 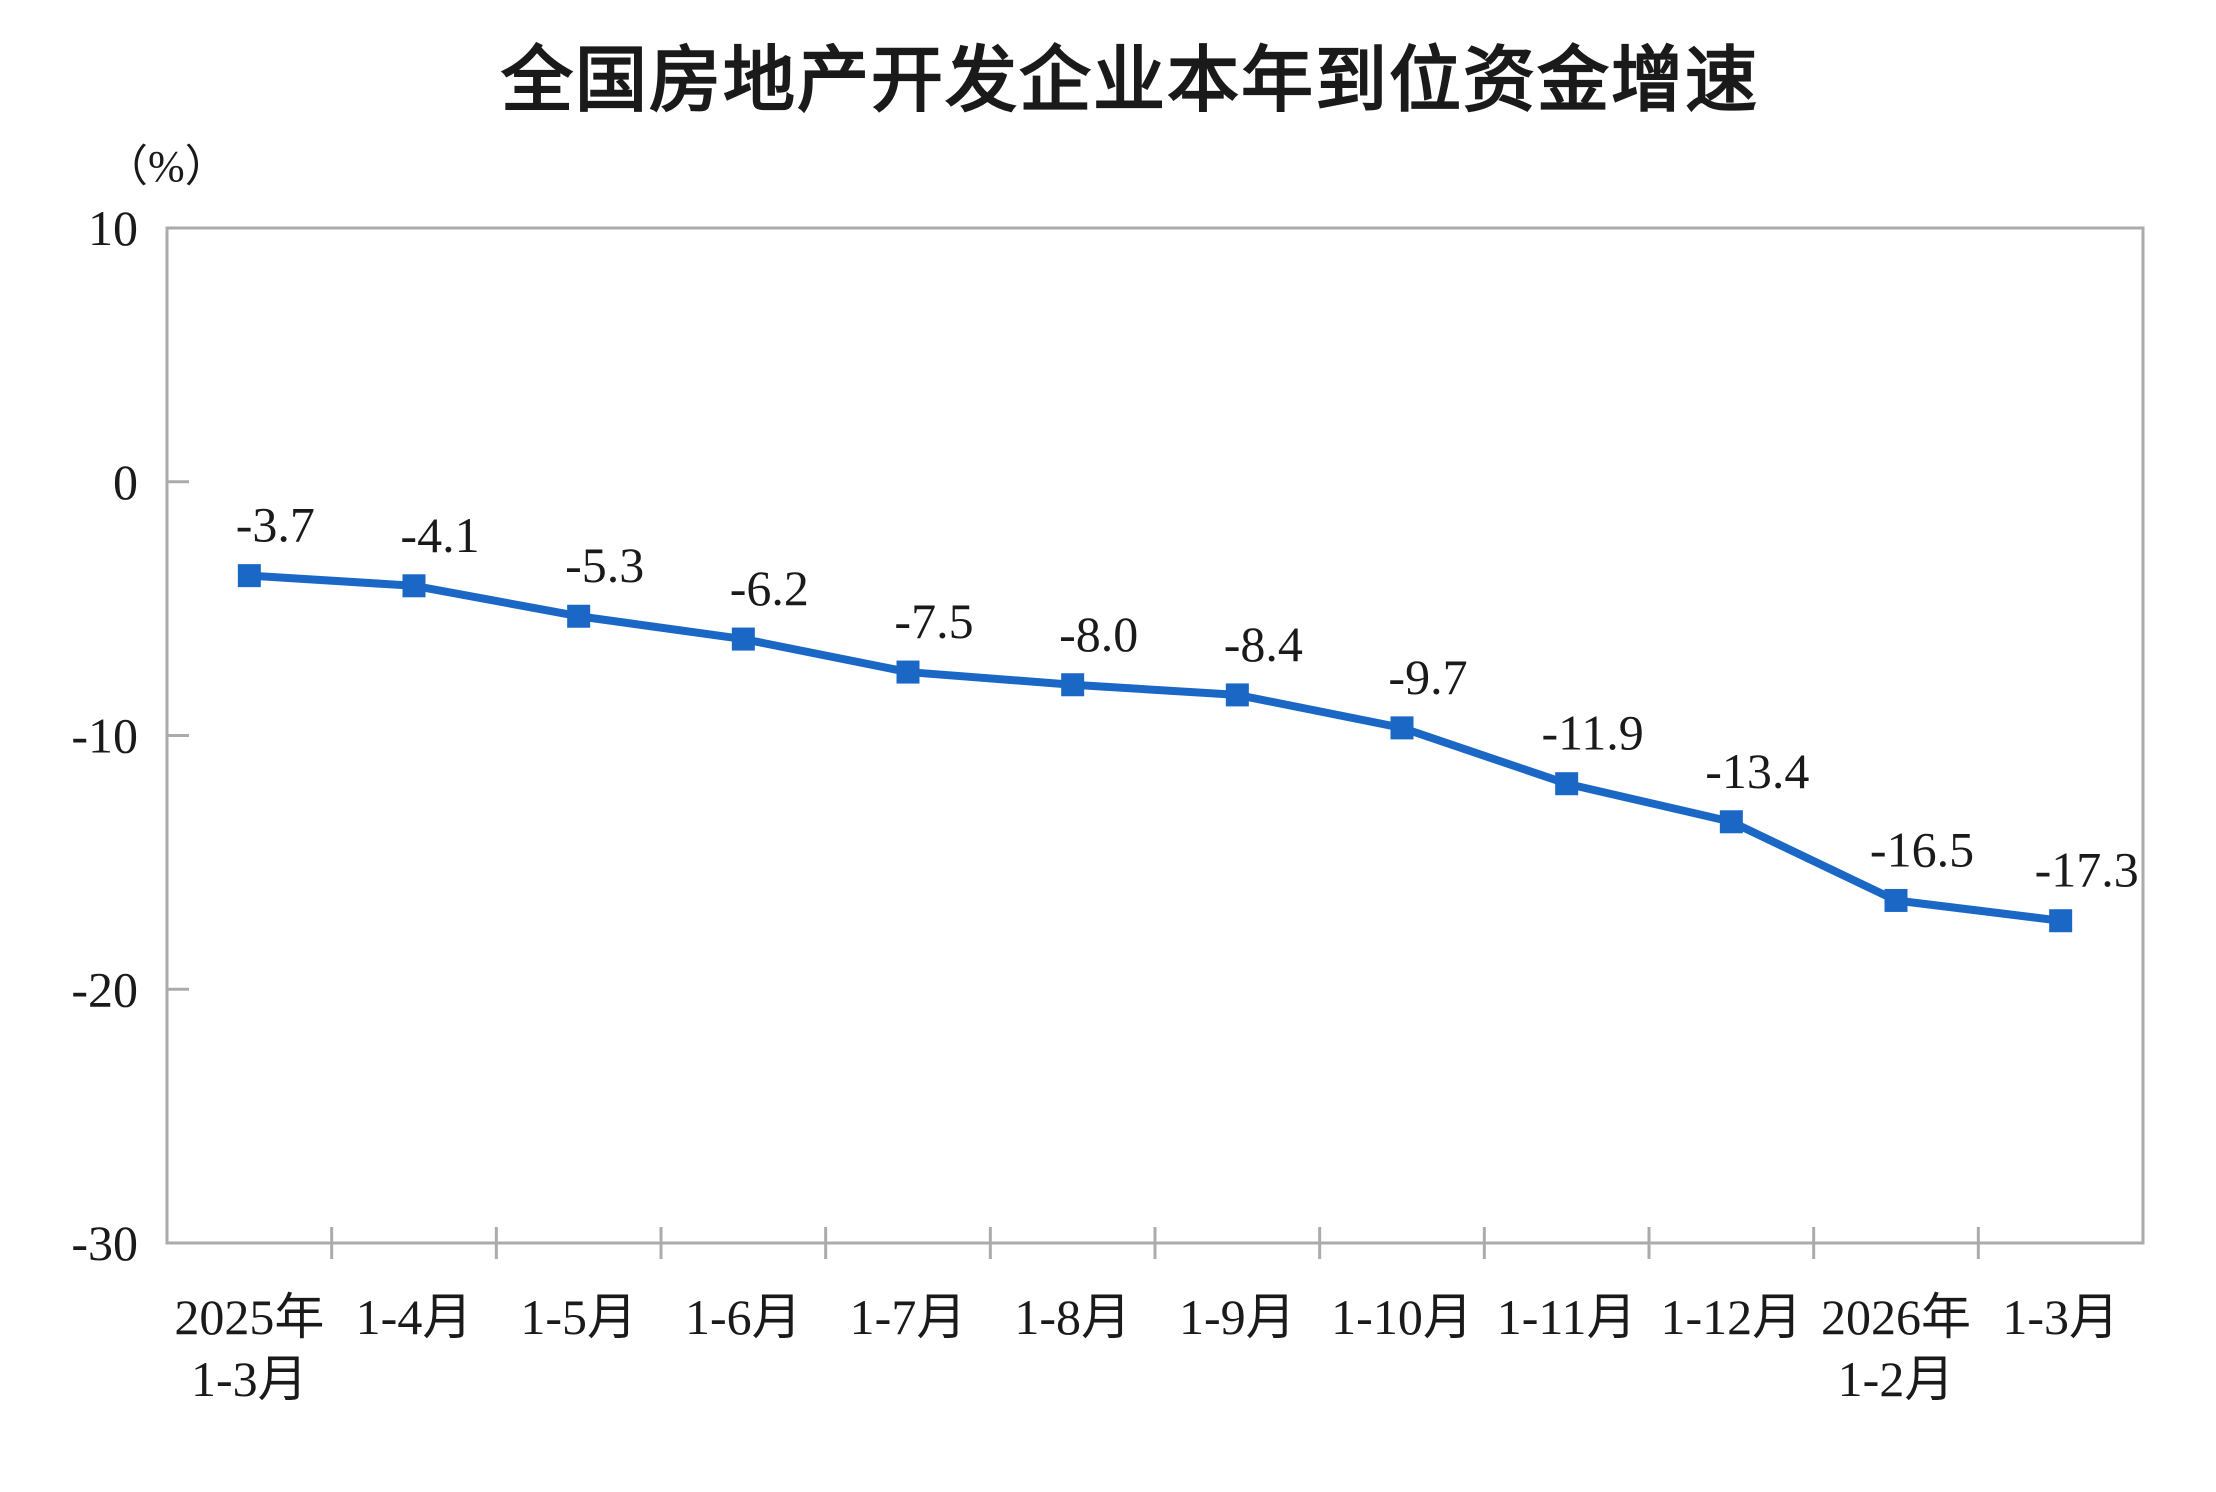 I want to click on y-axis-tick-label: -20, so click(x=104, y=989).